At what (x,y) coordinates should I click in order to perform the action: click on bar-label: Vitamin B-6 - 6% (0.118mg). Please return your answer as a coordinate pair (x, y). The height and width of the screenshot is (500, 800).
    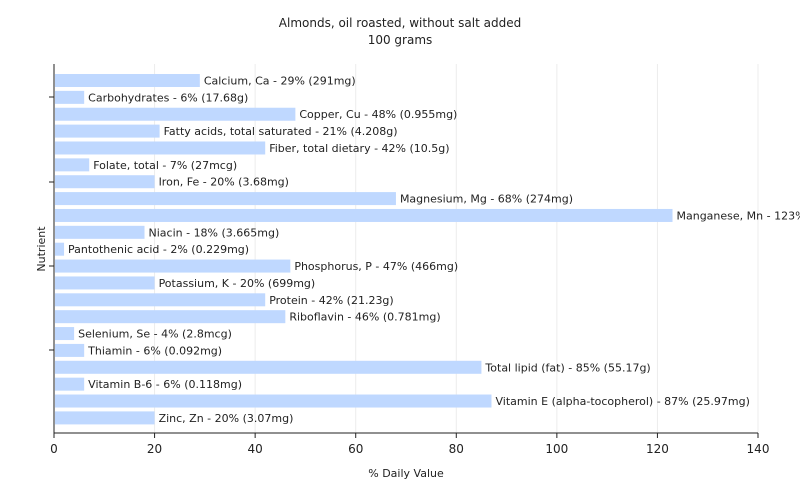
    Looking at the image, I should click on (165, 384).